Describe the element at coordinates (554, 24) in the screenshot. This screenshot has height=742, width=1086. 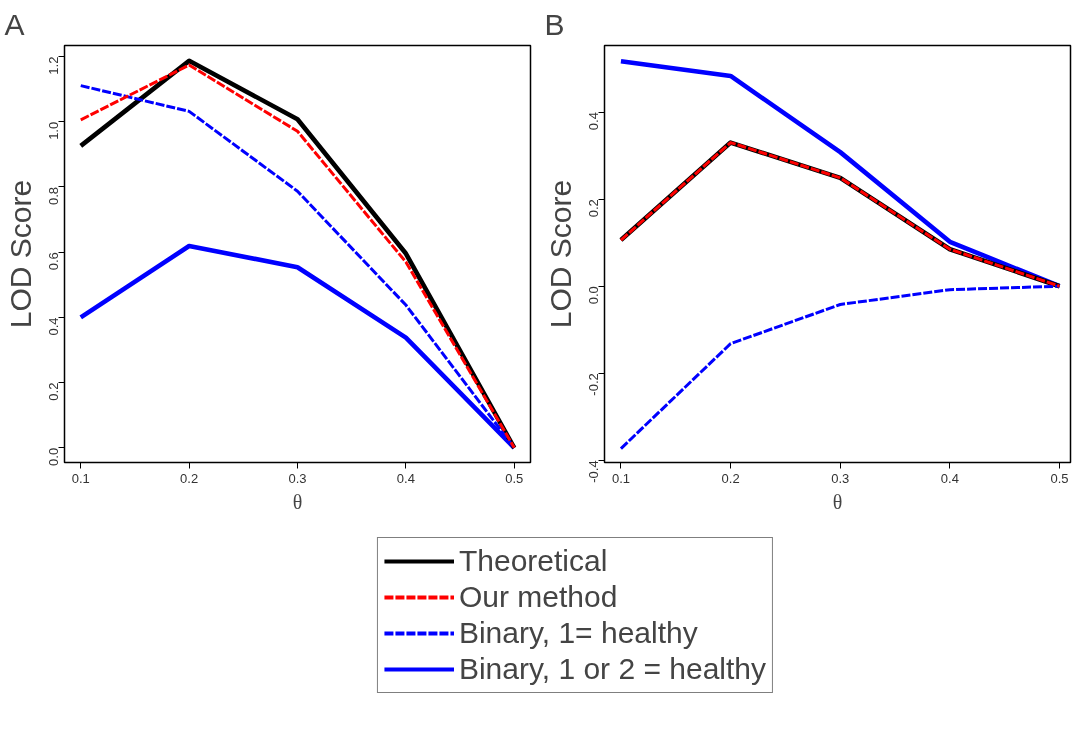
I see `chart-title: B` at that location.